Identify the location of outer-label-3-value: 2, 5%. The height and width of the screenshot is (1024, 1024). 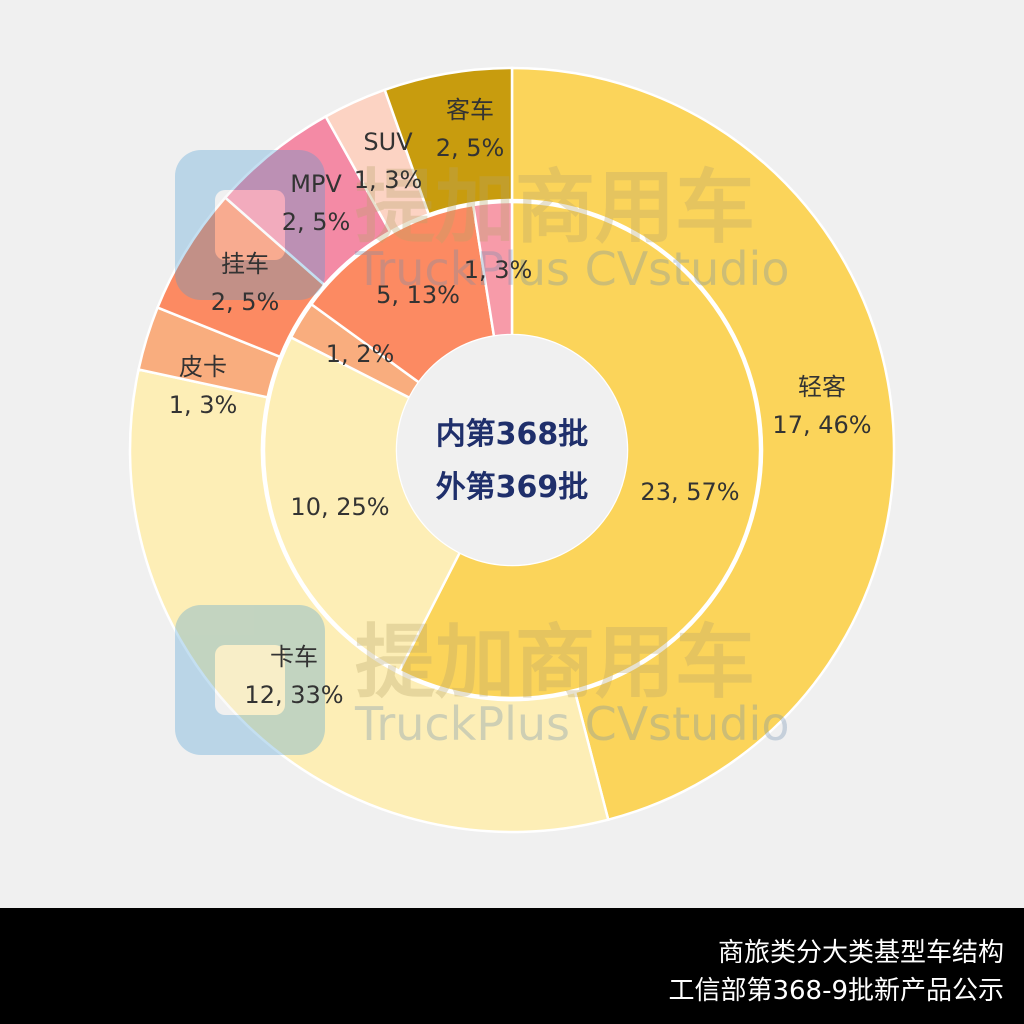
(245, 302).